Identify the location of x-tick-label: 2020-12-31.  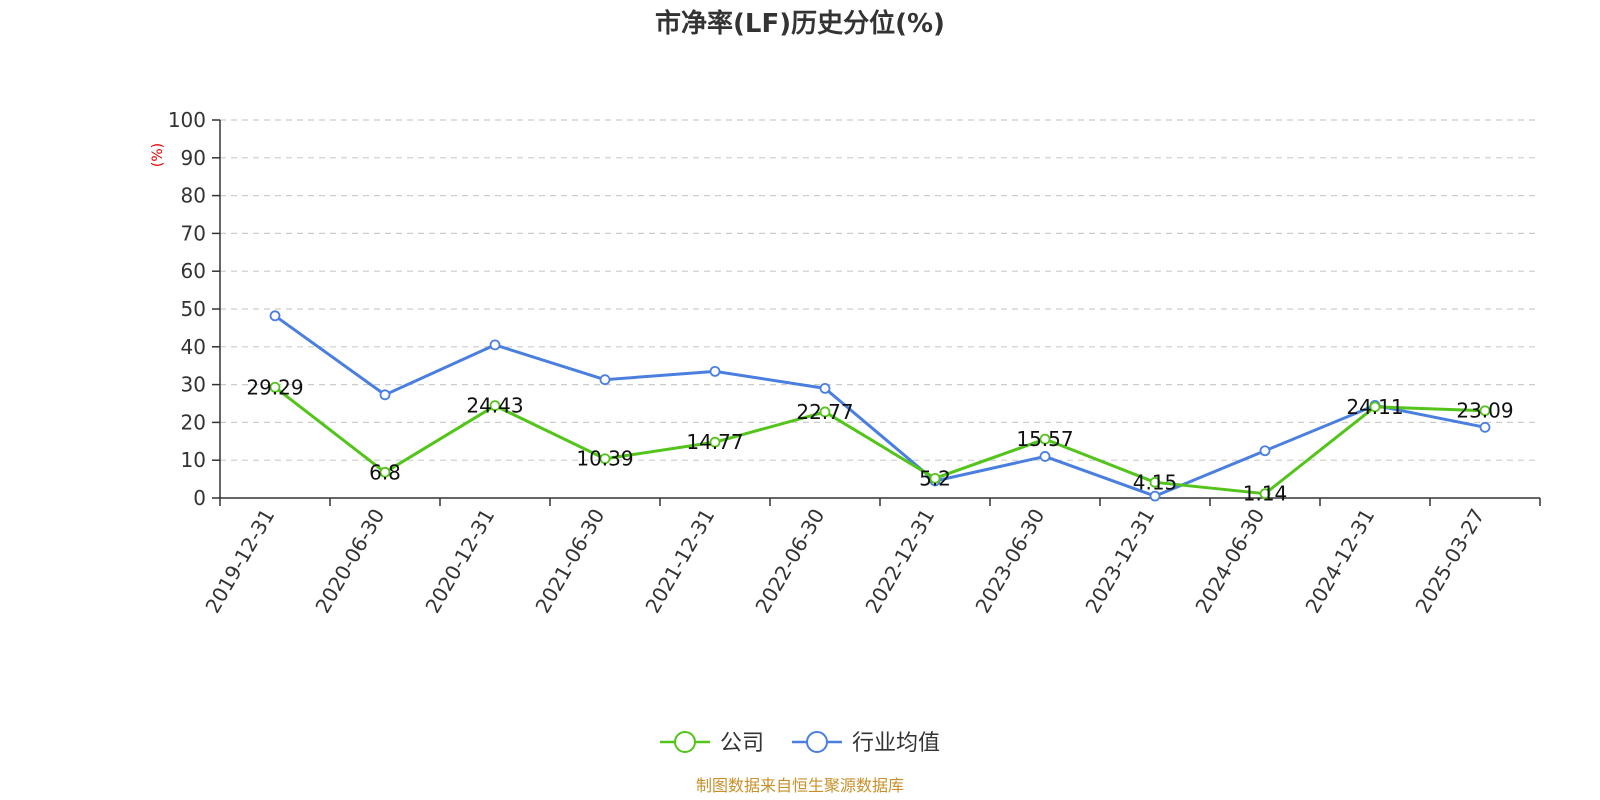
(459, 561).